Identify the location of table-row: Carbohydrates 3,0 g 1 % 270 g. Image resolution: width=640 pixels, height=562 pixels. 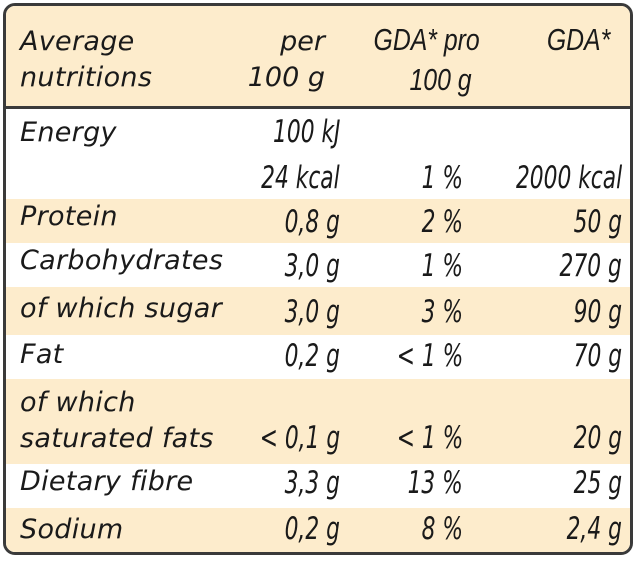
(318, 265).